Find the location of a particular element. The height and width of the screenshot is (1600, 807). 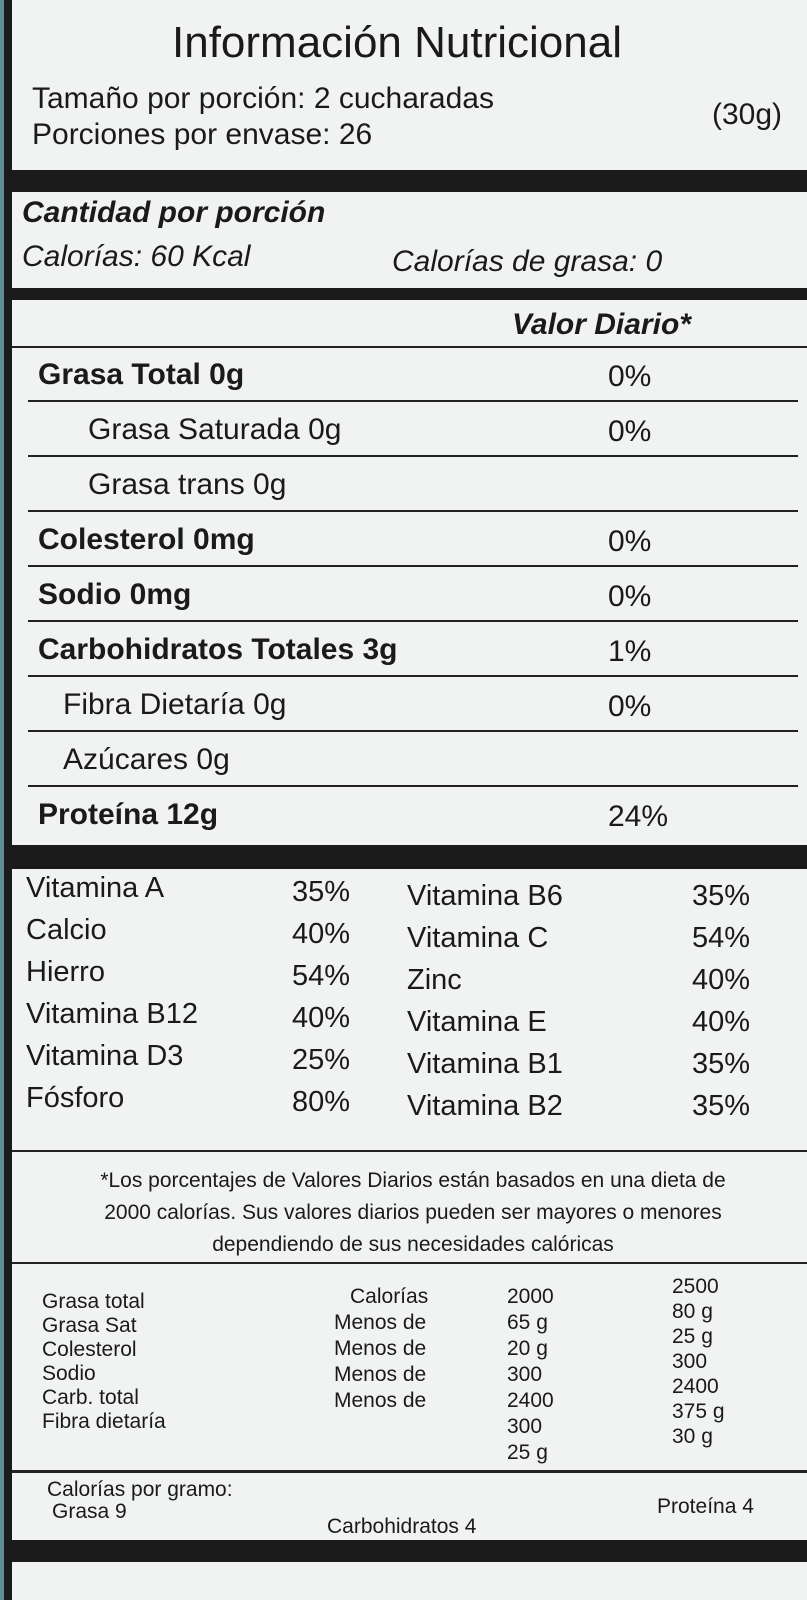

nutrient-name: Grasa Total 0g is located at coordinates (141, 374).